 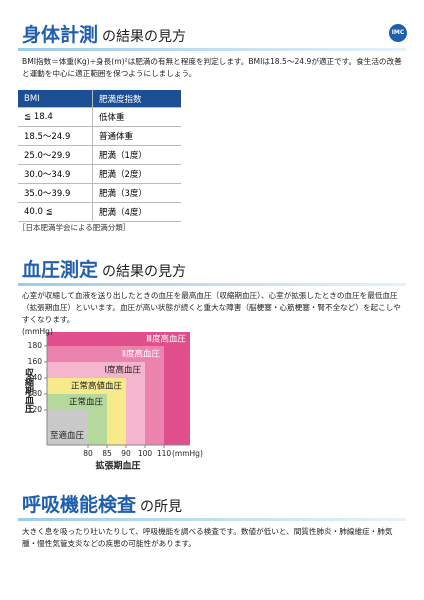 What do you see at coordinates (55, 117) in the screenshot?
I see `table-cell: ≦ 18.4` at bounding box center [55, 117].